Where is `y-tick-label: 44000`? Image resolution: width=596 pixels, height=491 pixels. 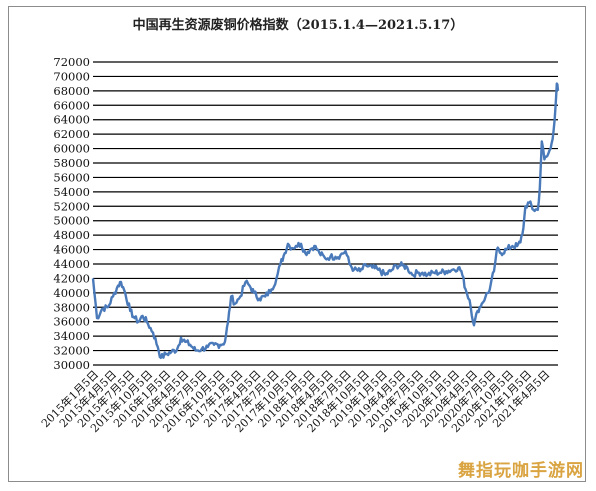
y-tick-label: 44000 is located at coordinates (71, 264).